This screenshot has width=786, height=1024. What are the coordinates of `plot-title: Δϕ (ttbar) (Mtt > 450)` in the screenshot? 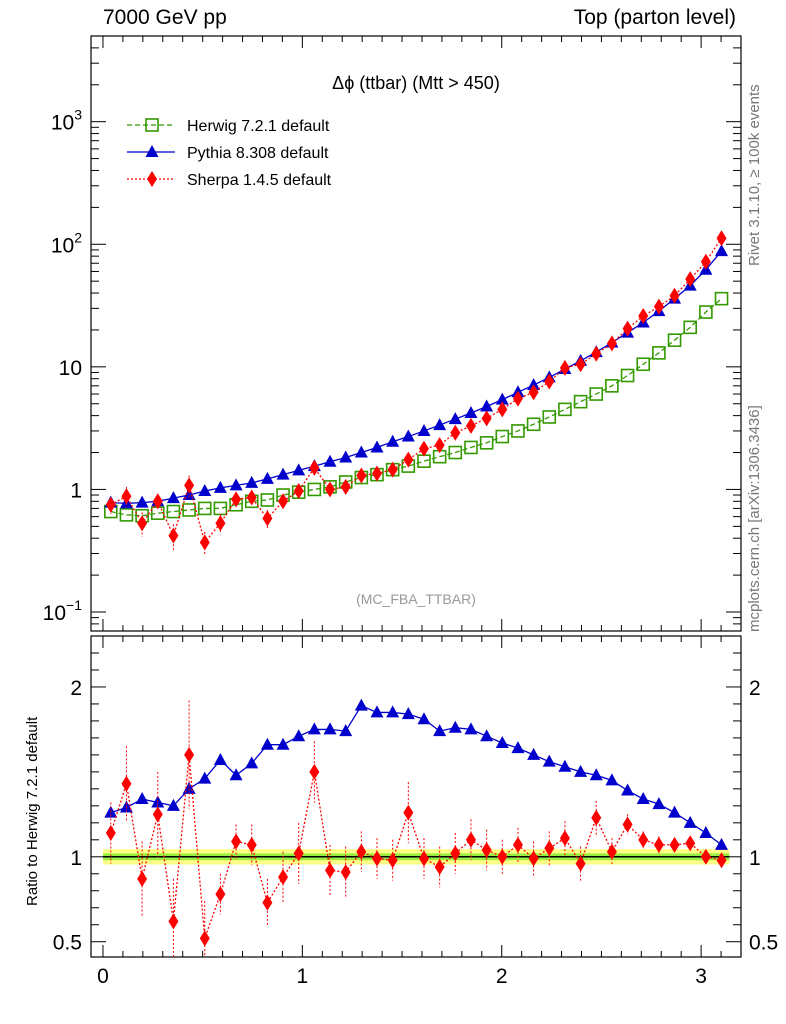 It's located at (416, 83).